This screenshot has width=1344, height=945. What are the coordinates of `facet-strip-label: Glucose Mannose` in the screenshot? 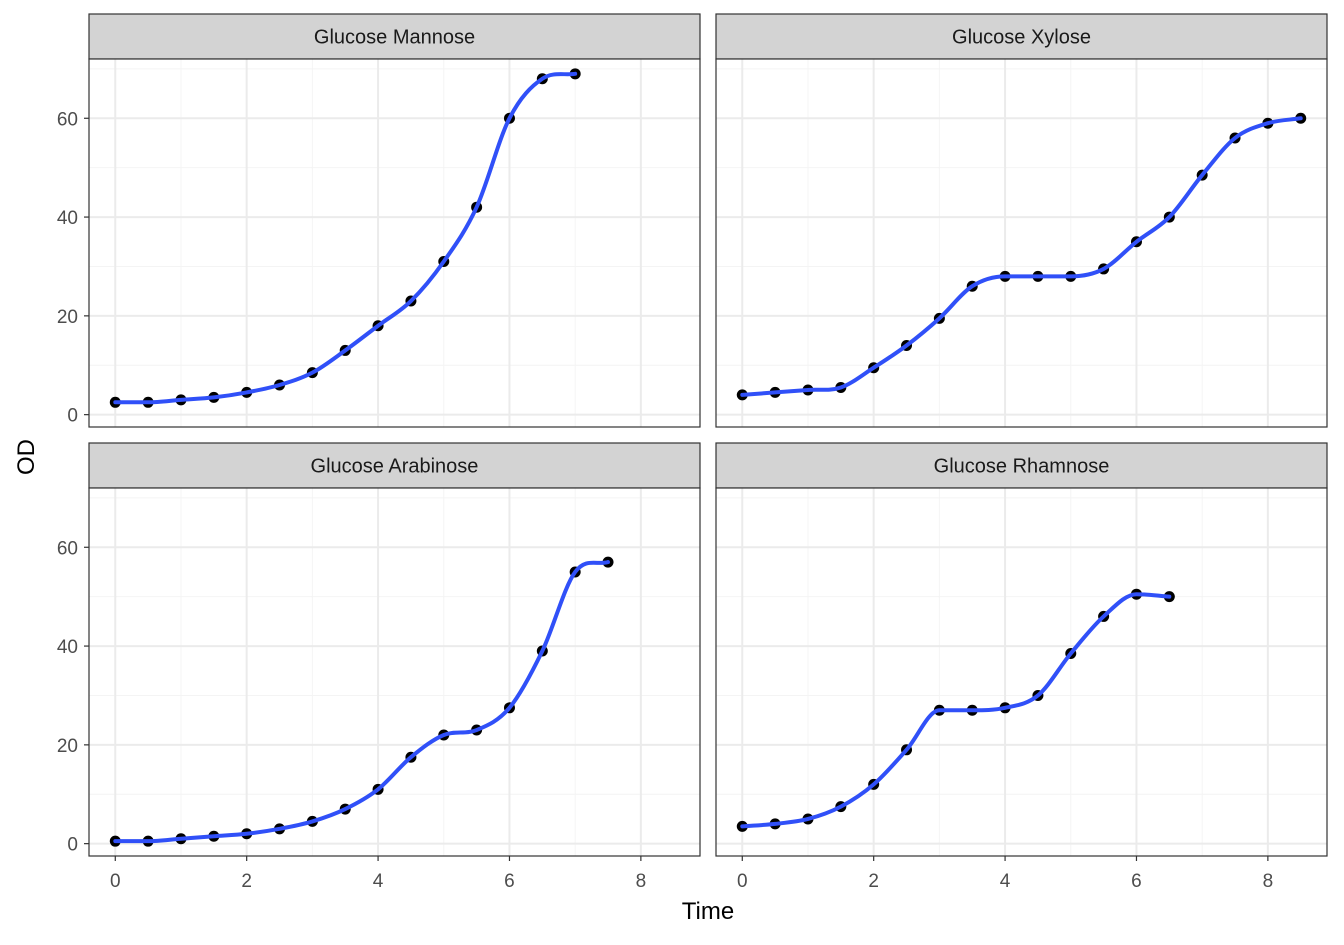 It's located at (394, 38).